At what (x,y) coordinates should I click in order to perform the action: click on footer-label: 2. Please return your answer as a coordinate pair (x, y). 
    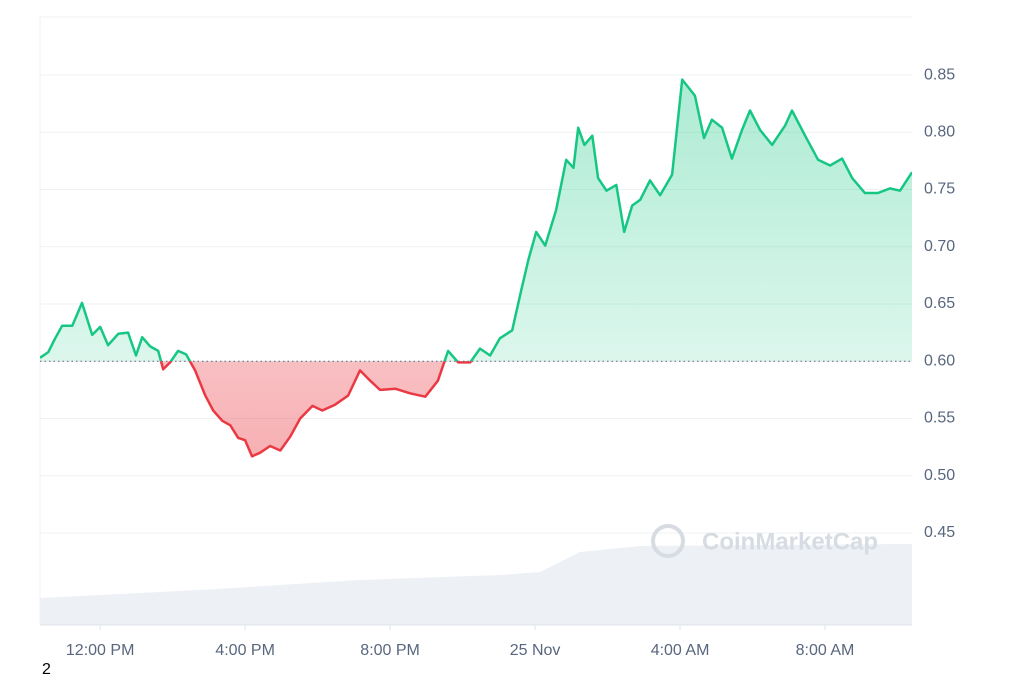
    Looking at the image, I should click on (46, 669).